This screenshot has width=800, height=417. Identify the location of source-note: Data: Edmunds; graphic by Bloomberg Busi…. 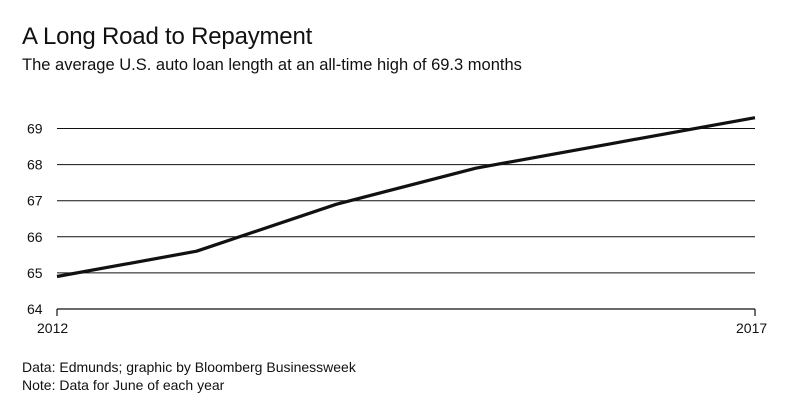
(189, 367).